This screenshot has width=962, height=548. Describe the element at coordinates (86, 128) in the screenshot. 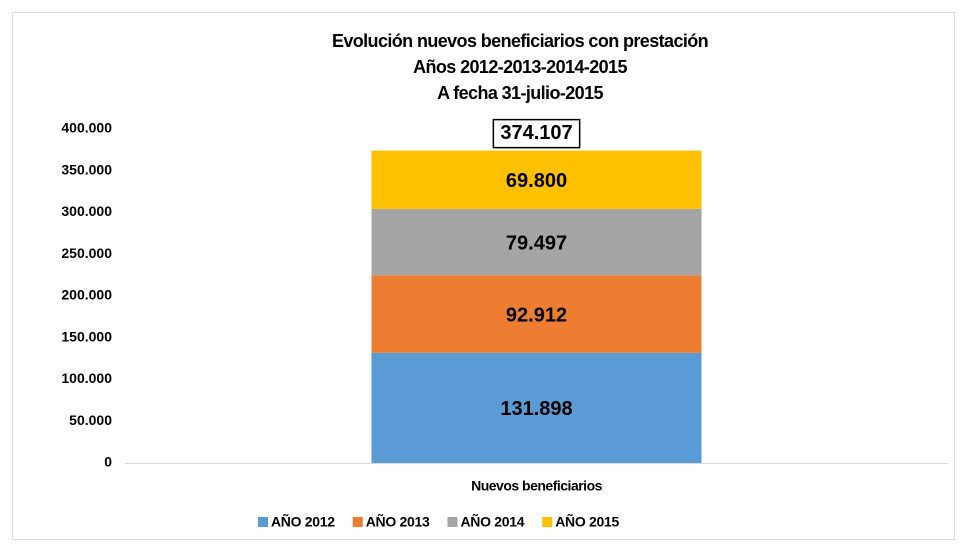

I see `y-tick-label: 400.000` at that location.